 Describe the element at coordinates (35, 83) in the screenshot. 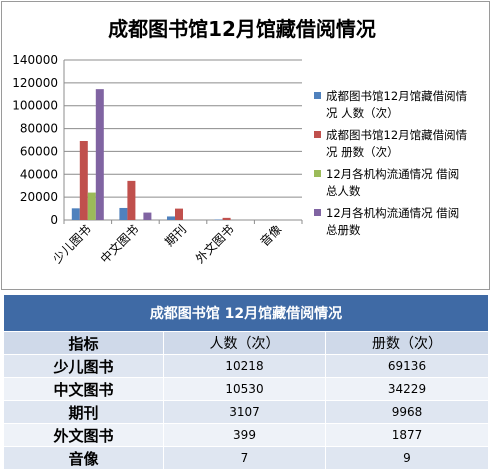

I see `y-tick-label: 120000` at that location.